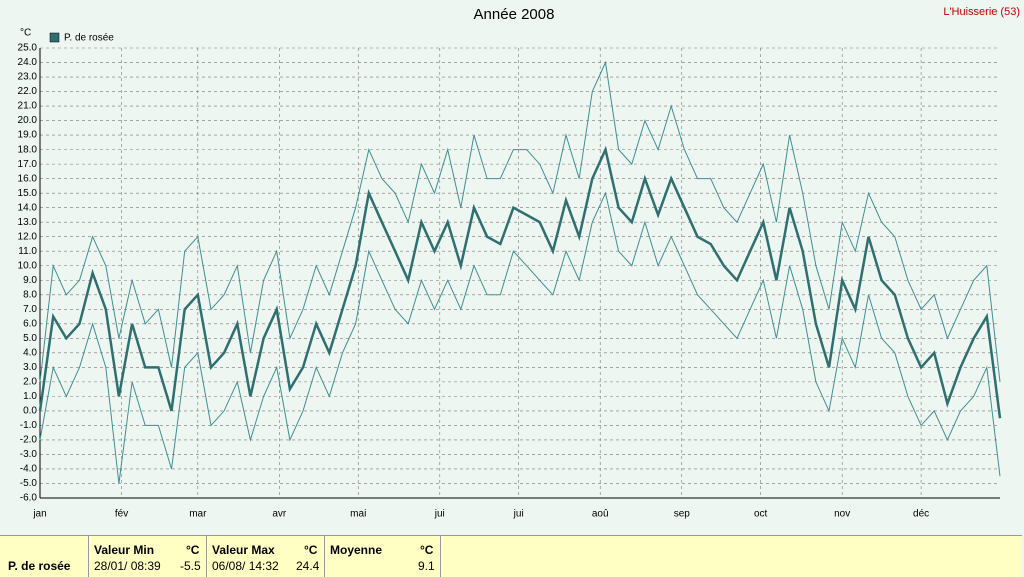 The width and height of the screenshot is (1024, 577). What do you see at coordinates (89, 38) in the screenshot?
I see `legend-label: P. de rosée` at bounding box center [89, 38].